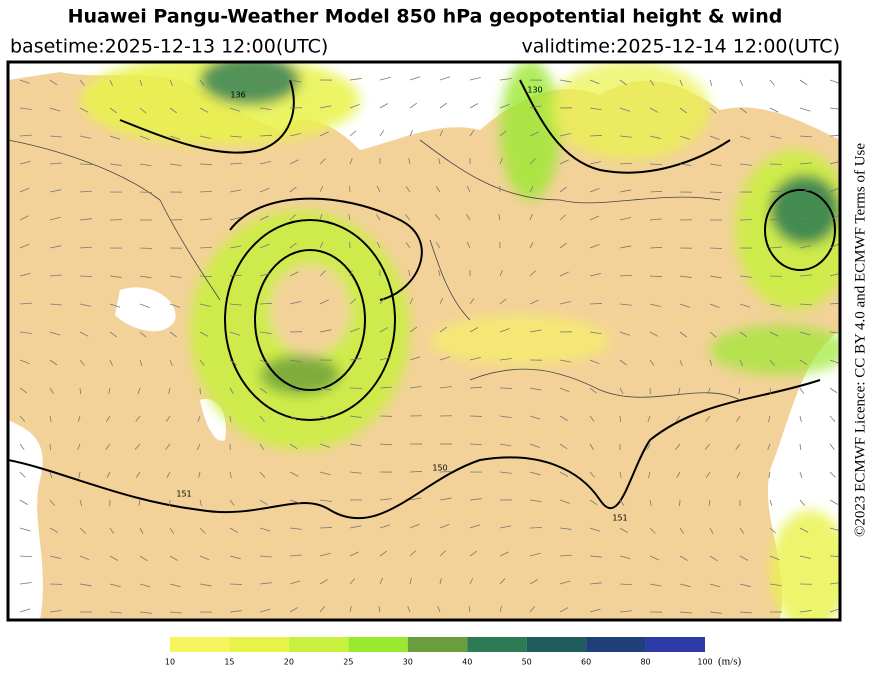  What do you see at coordinates (408, 662) in the screenshot?
I see `colorbar-tick-label: 30` at bounding box center [408, 662].